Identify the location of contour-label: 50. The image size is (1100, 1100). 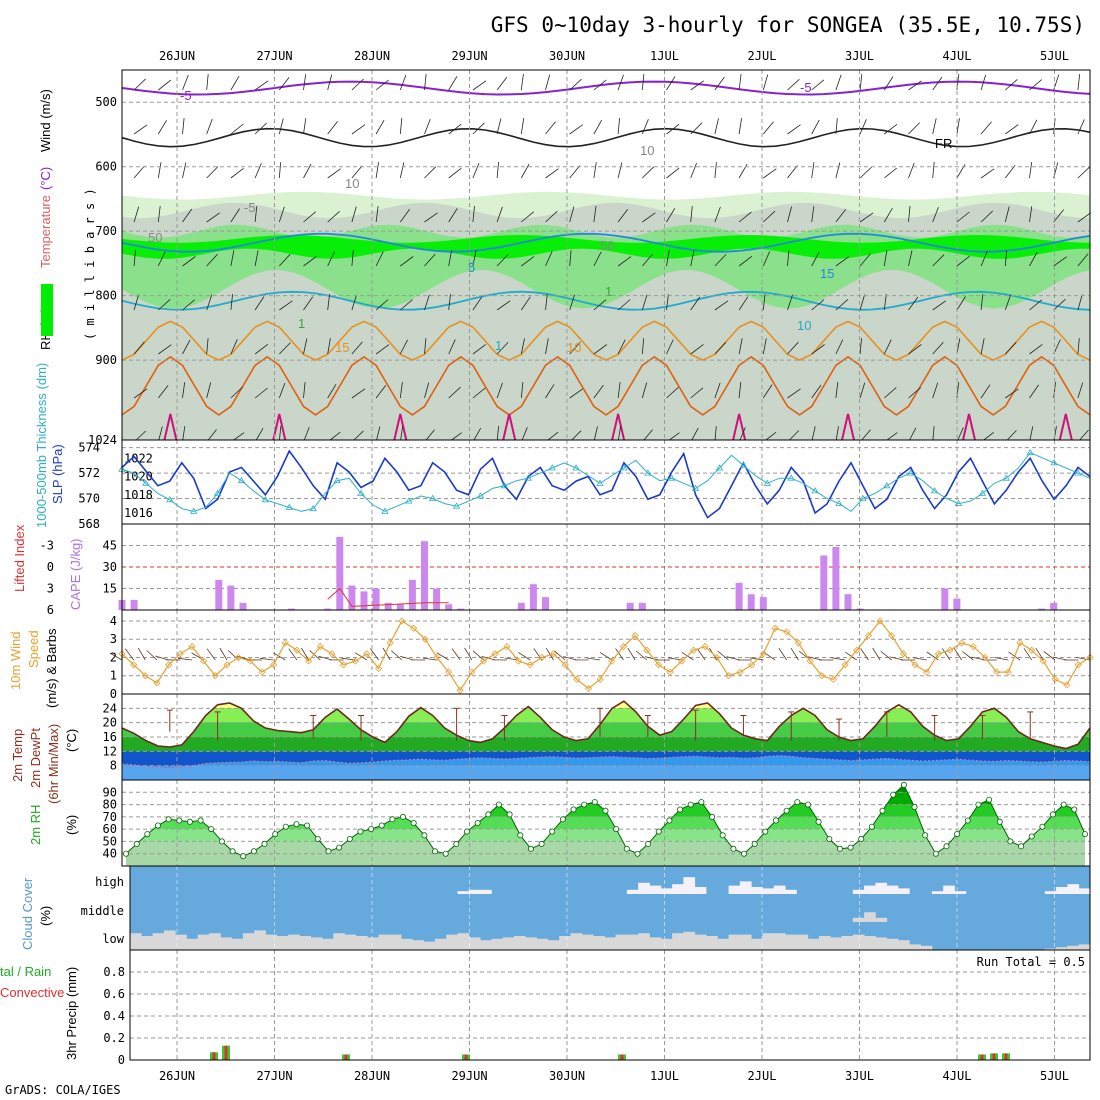
(607, 245).